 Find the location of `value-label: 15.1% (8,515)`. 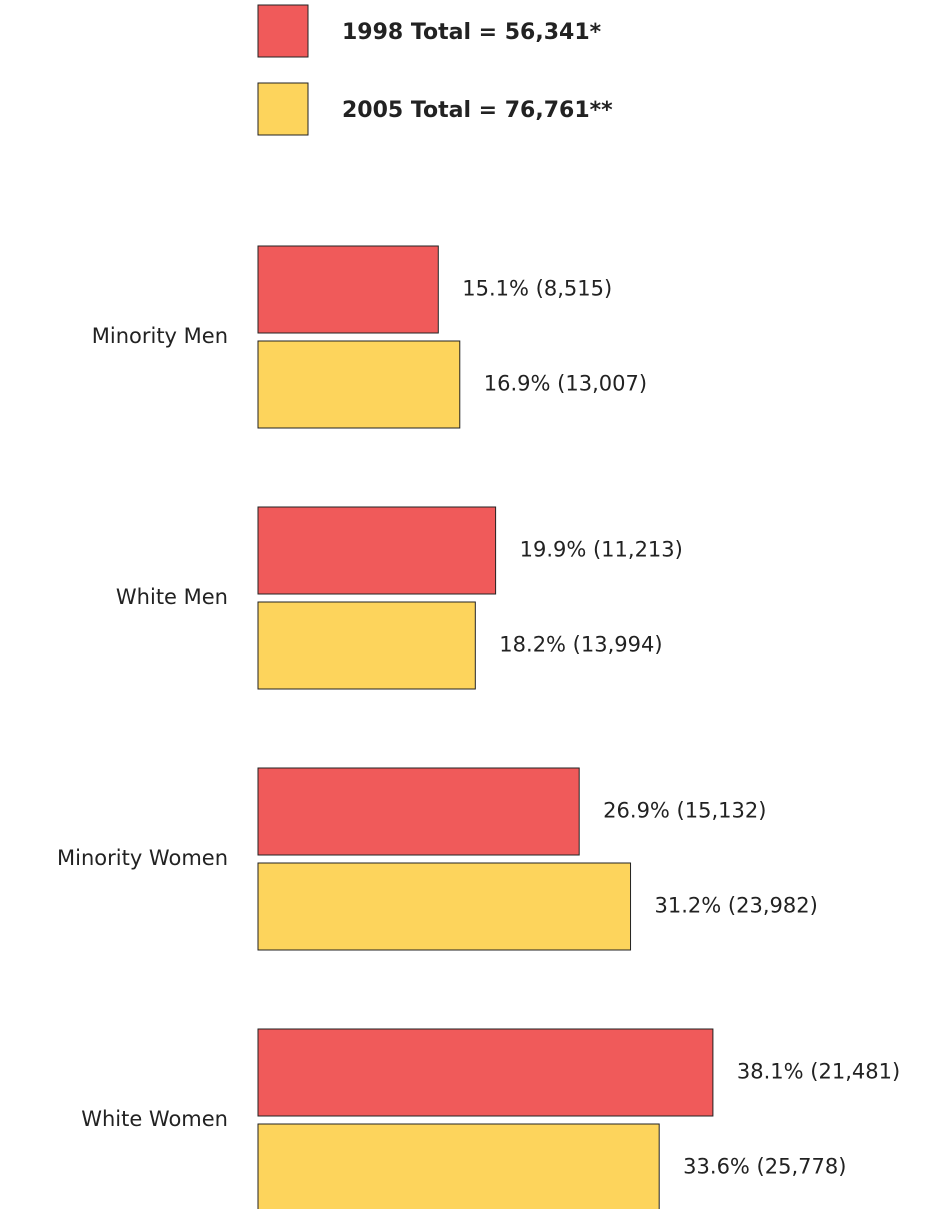

value-label: 15.1% (8,515) is located at coordinates (537, 289).